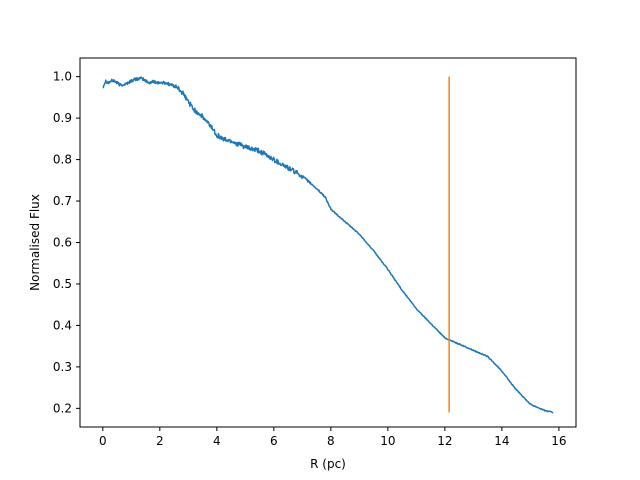 Image resolution: width=640 pixels, height=480 pixels. Describe the element at coordinates (558, 441) in the screenshot. I see `x-tick-label: 16` at that location.